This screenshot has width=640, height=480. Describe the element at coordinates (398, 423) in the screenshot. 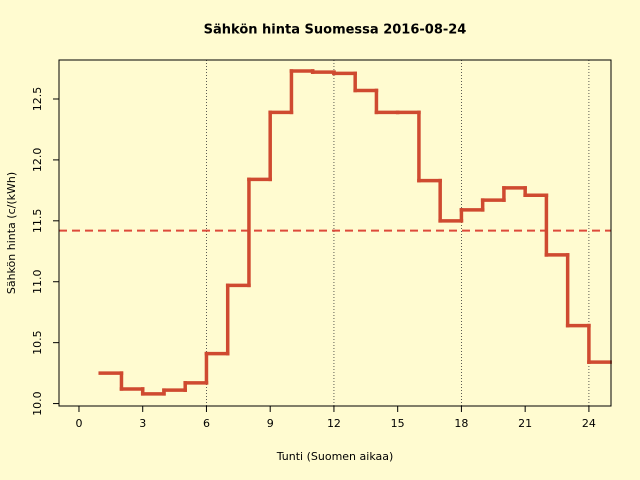

I see `x-tick-label: 15` at that location.